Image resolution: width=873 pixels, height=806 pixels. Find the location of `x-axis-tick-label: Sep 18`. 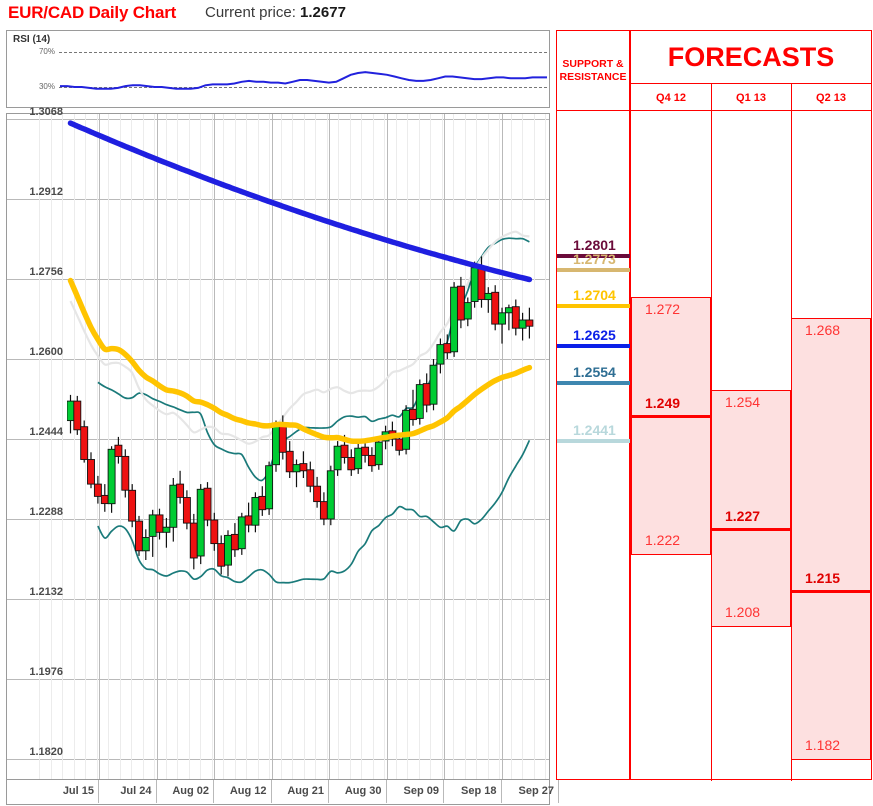

x-axis-tick-label: Sep 18 is located at coordinates (479, 791).